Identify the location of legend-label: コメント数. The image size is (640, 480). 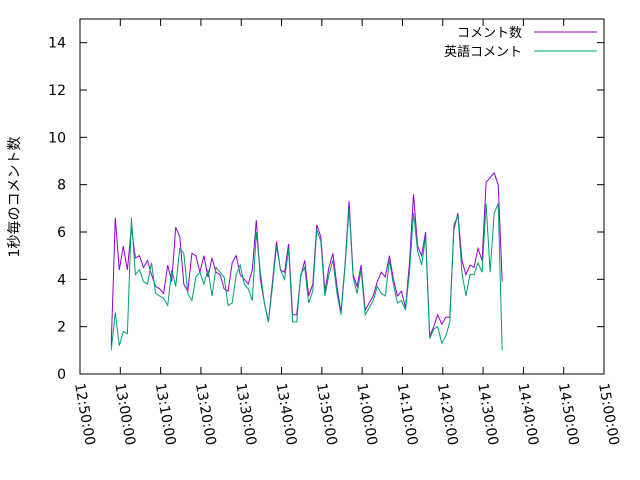
(489, 33).